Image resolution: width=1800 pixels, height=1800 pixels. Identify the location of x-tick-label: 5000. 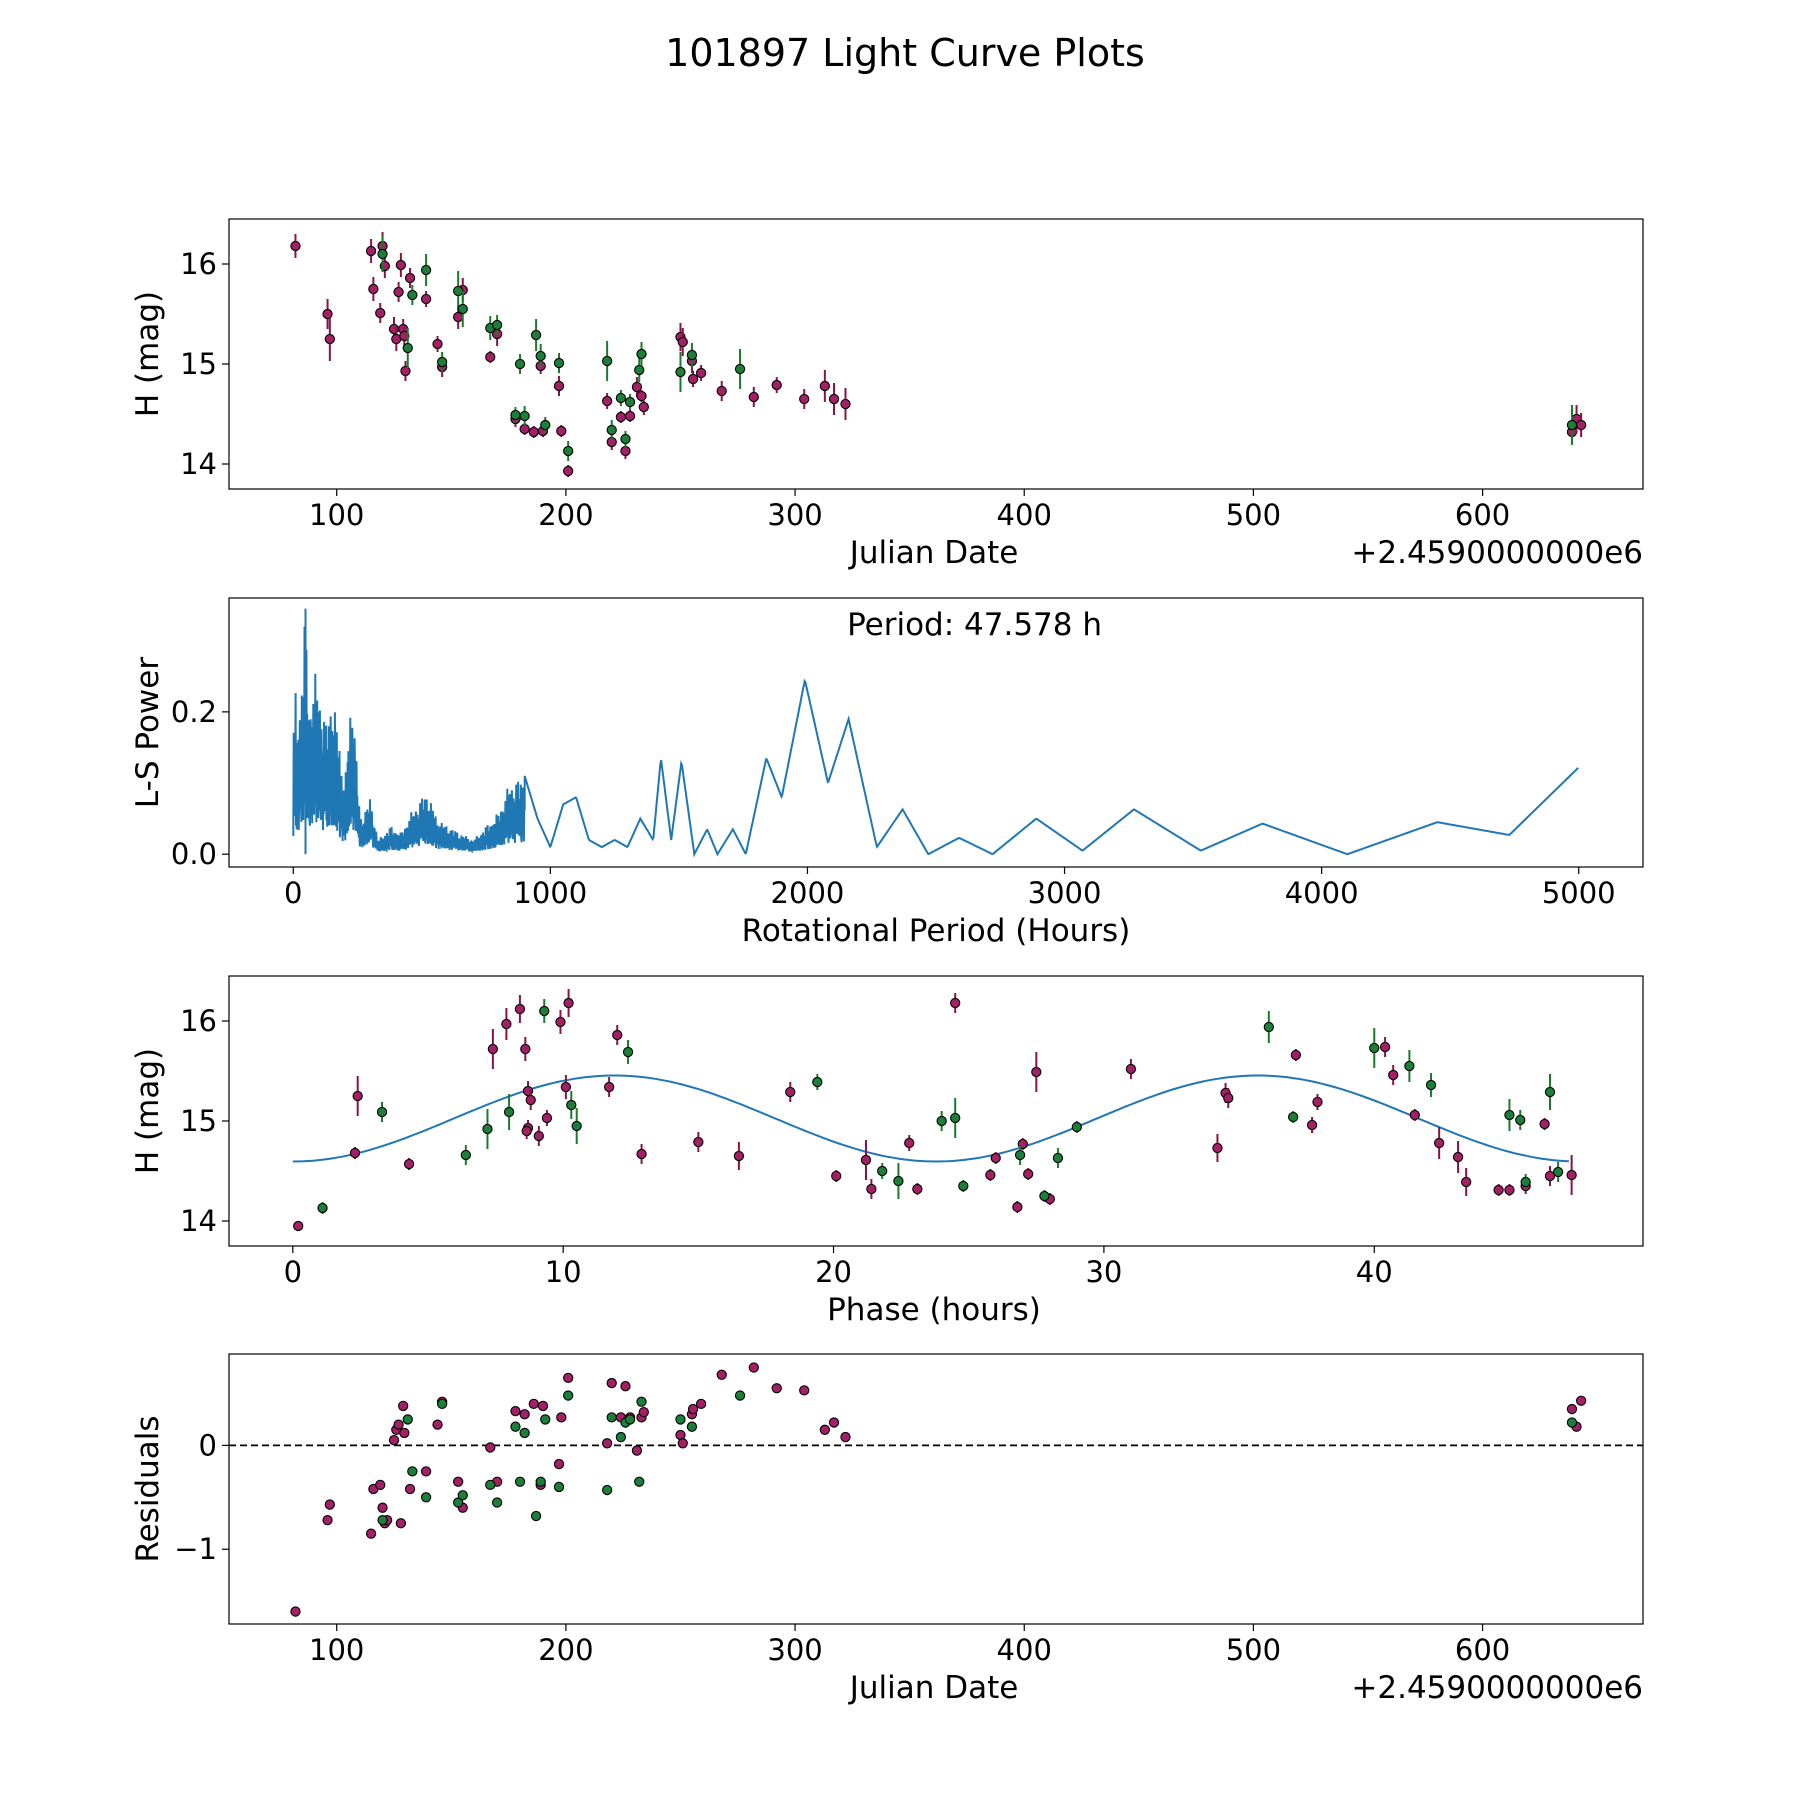
(1579, 893).